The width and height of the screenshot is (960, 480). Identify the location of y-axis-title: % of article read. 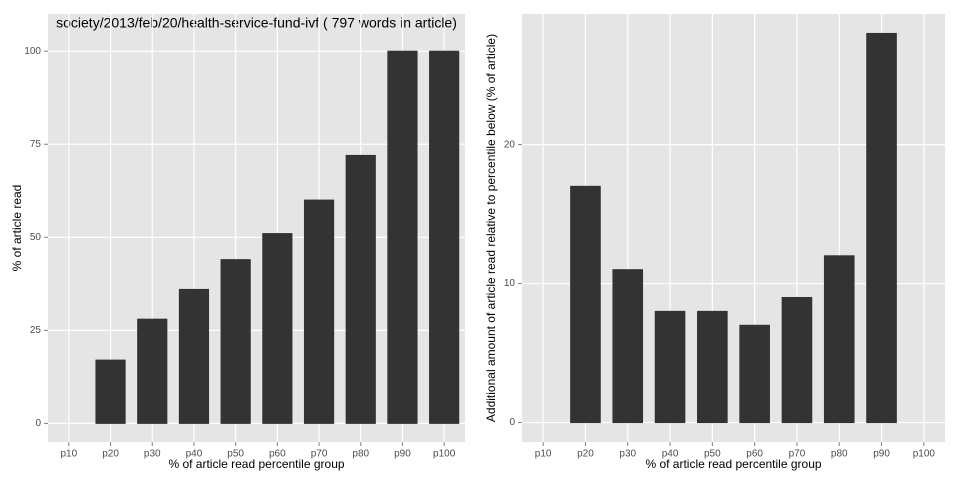
(17, 228).